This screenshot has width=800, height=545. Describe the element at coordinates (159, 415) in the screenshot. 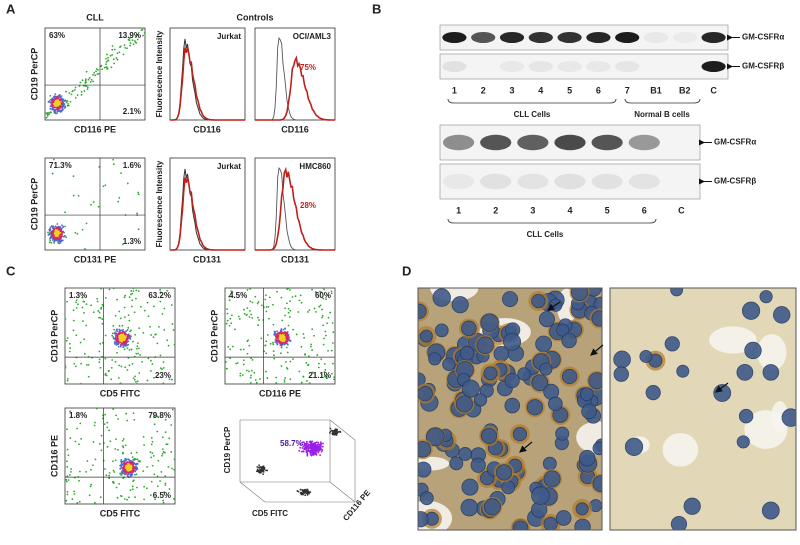

I see `quadrant-percent: 79.8%` at that location.